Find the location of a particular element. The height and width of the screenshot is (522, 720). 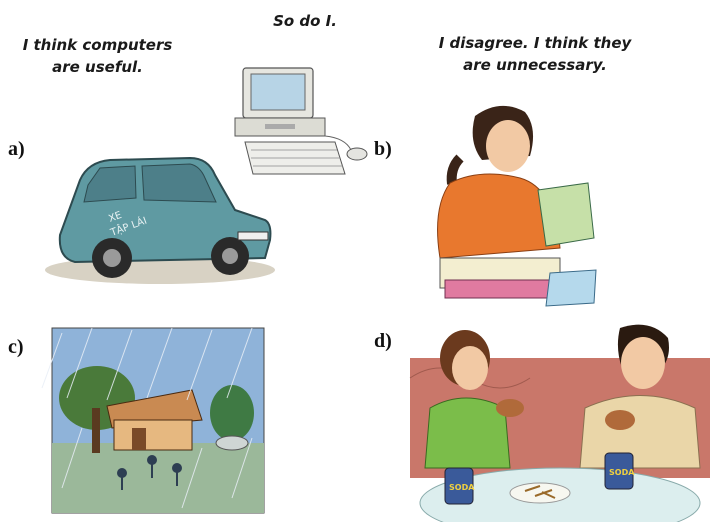

speech-line: So do I. is located at coordinates (305, 21).